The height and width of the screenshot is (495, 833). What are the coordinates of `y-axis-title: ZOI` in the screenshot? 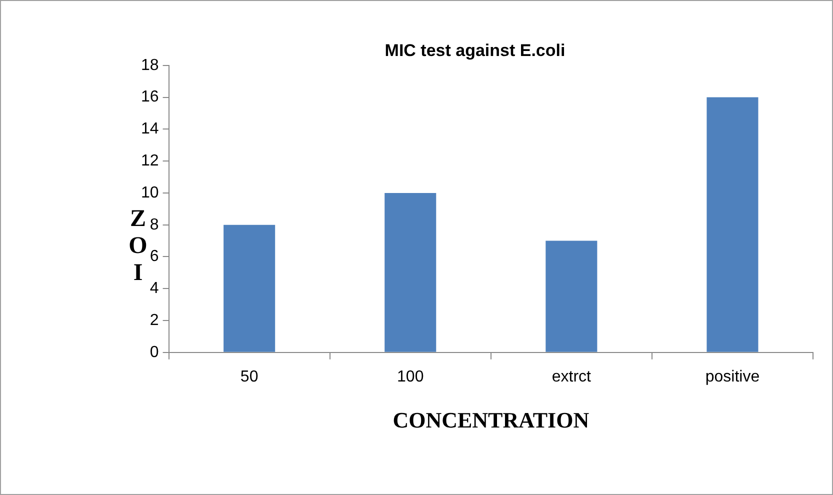 It's located at (138, 246).